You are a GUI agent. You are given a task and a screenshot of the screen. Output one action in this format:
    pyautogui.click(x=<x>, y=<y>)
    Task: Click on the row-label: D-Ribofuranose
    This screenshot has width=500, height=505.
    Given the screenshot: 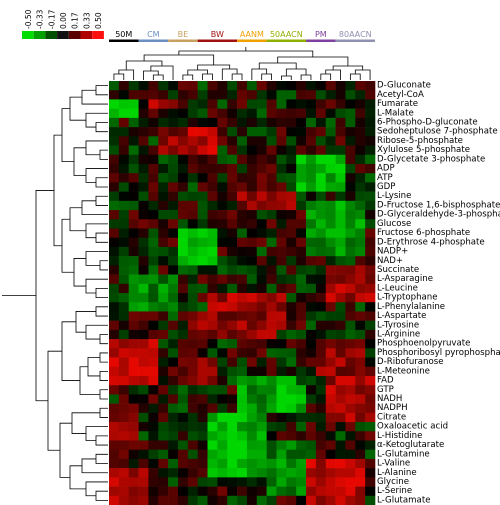 What is the action you would take?
    pyautogui.click(x=410, y=362)
    